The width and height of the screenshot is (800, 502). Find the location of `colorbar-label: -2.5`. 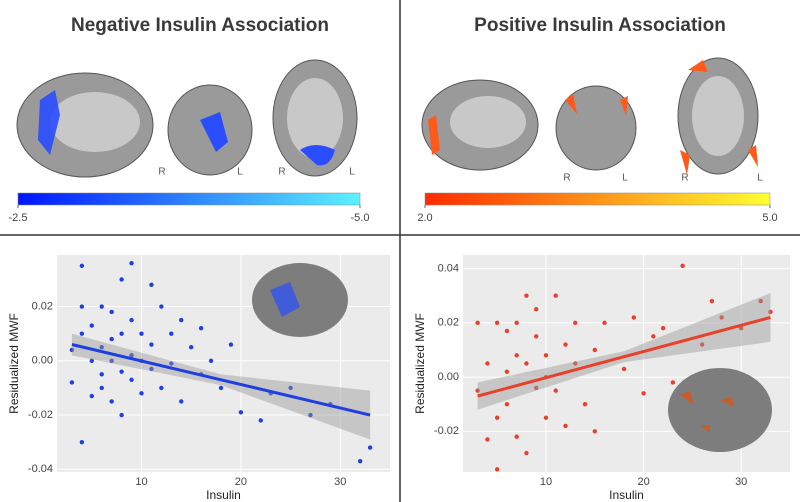

colorbar-label: -2.5 is located at coordinates (18, 218).